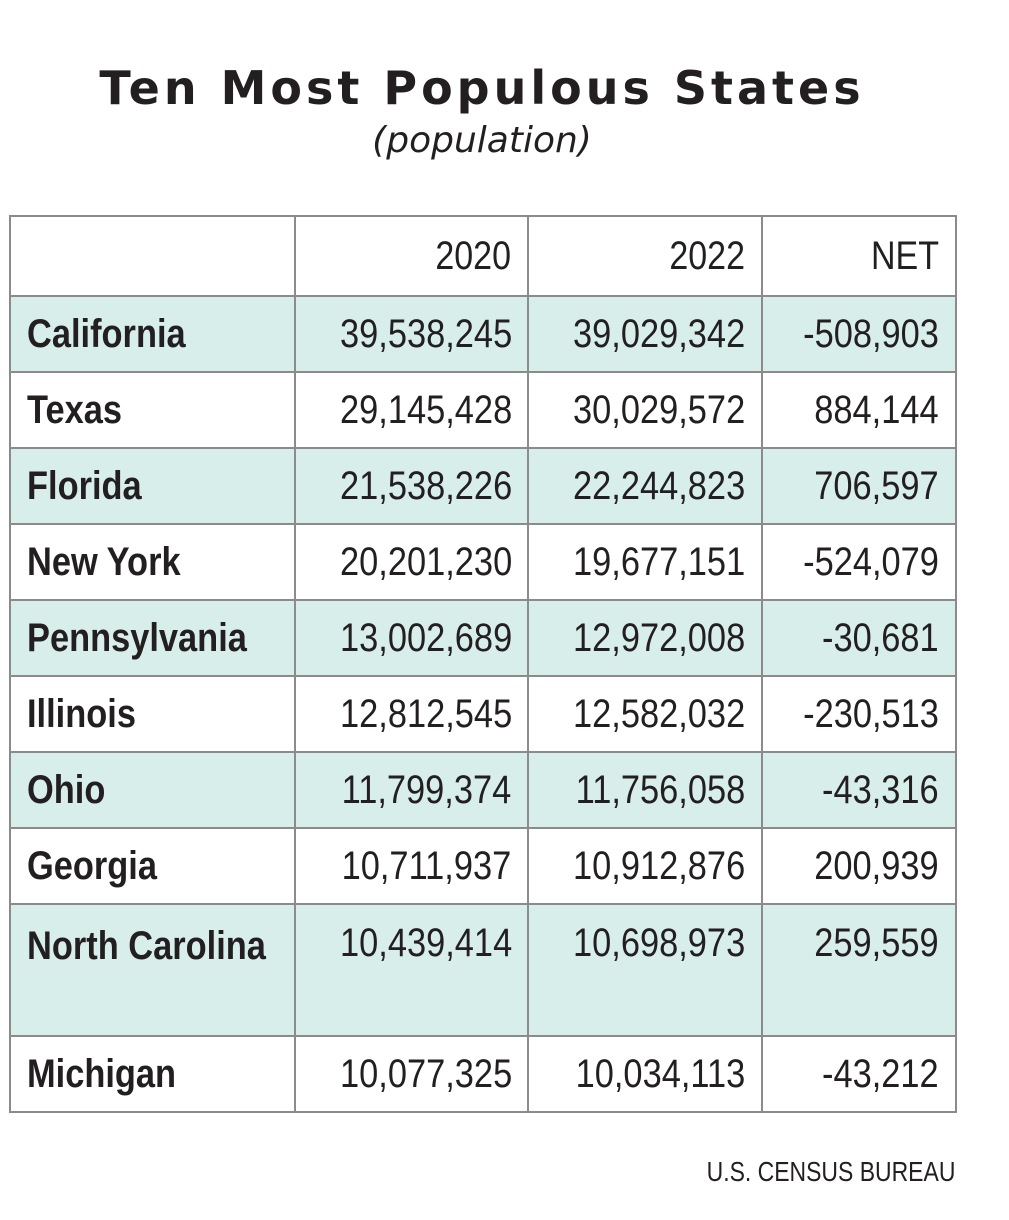 The height and width of the screenshot is (1220, 1009). I want to click on population-2022: 10,912,876, so click(659, 865).